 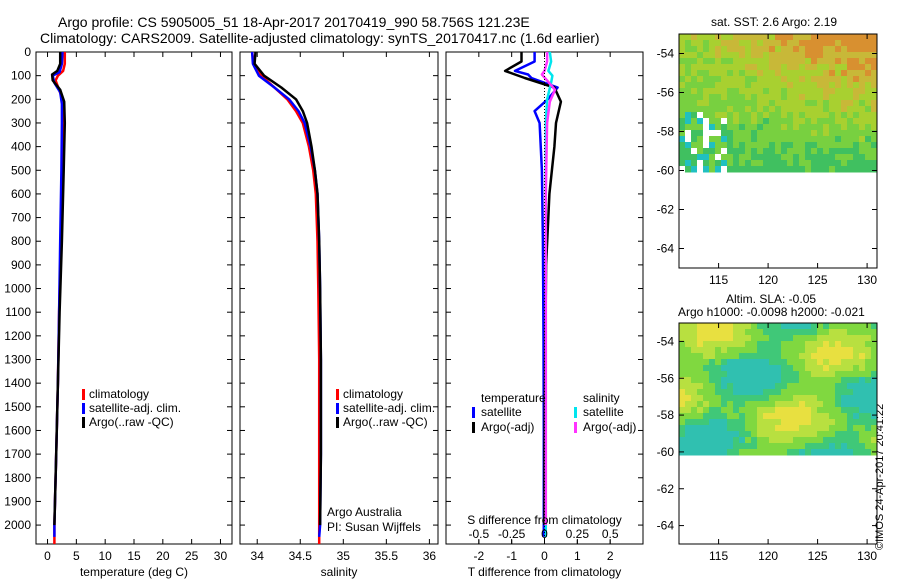 I want to click on temperature-xtick-label: 30, so click(x=221, y=556).